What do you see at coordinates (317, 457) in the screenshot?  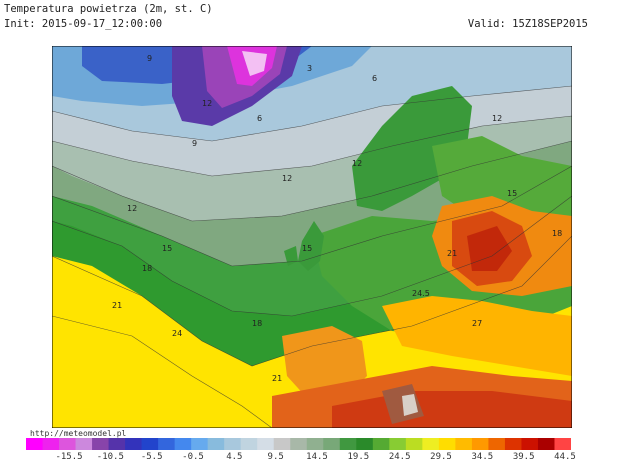 I see `legend-tick-label: 14.5` at bounding box center [317, 457].